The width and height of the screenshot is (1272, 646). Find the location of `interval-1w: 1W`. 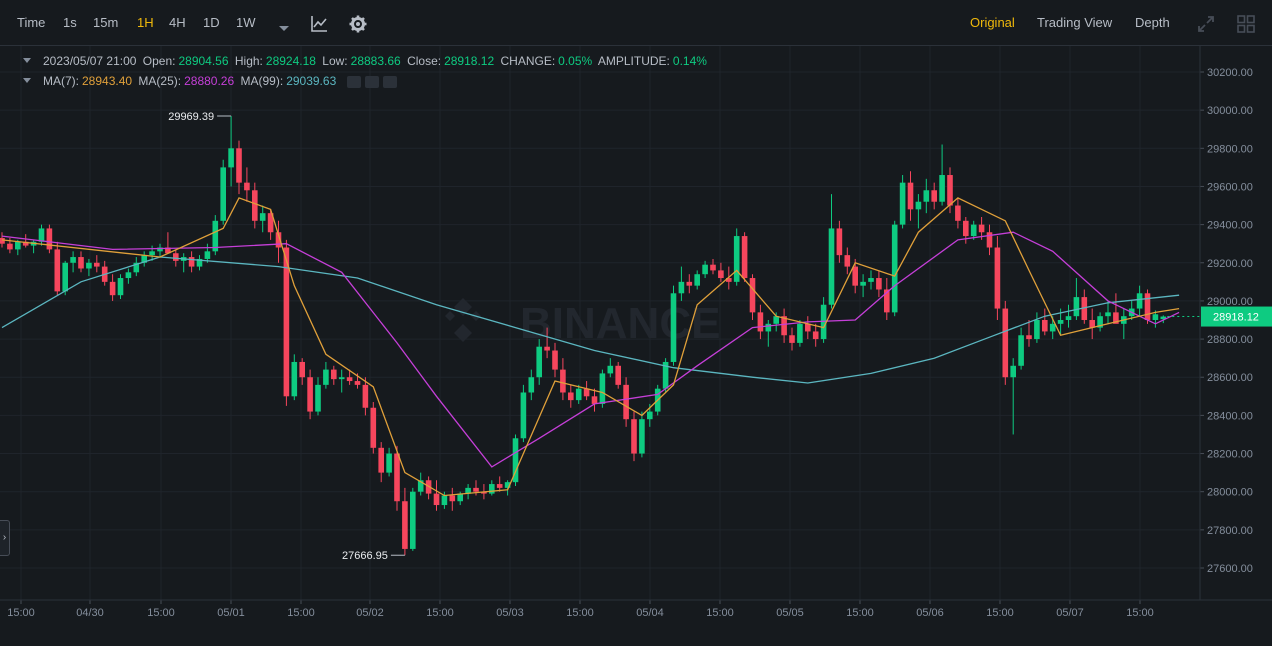

interval-1w: 1W is located at coordinates (246, 22).